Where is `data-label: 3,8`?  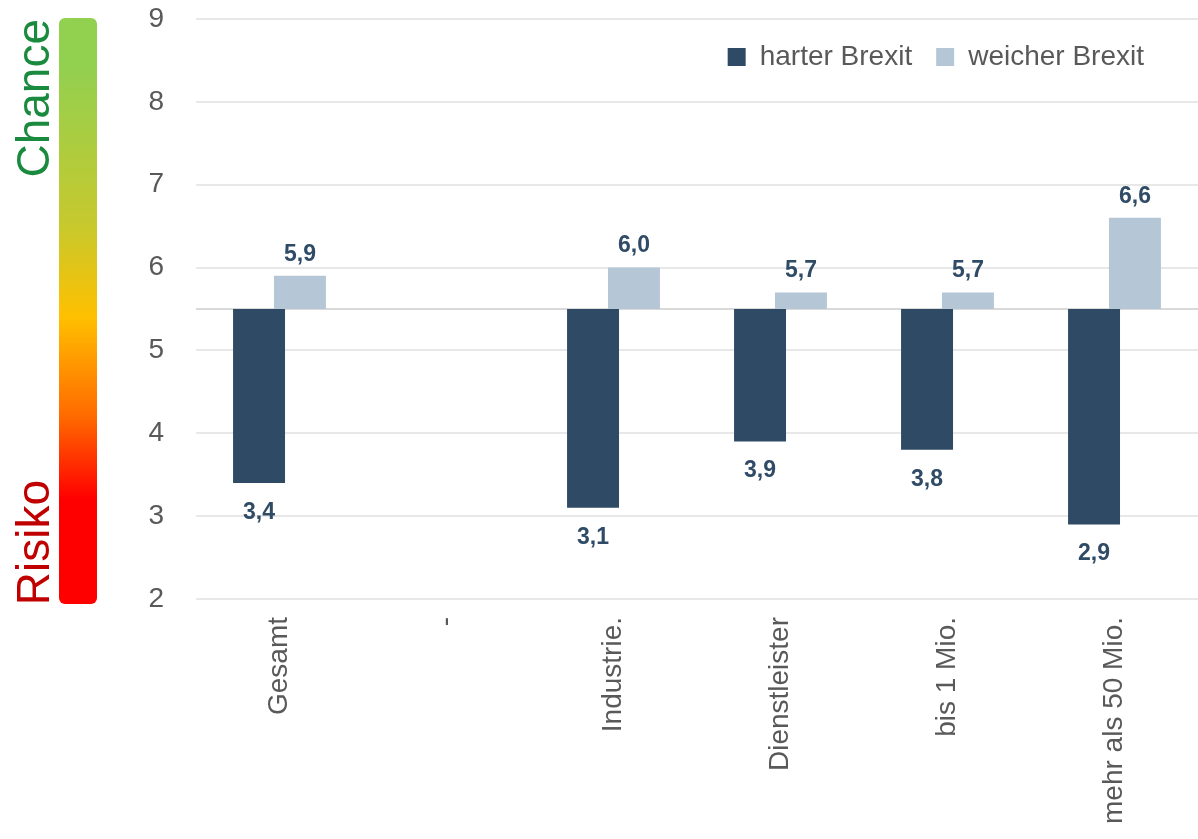 data-label: 3,8 is located at coordinates (927, 477).